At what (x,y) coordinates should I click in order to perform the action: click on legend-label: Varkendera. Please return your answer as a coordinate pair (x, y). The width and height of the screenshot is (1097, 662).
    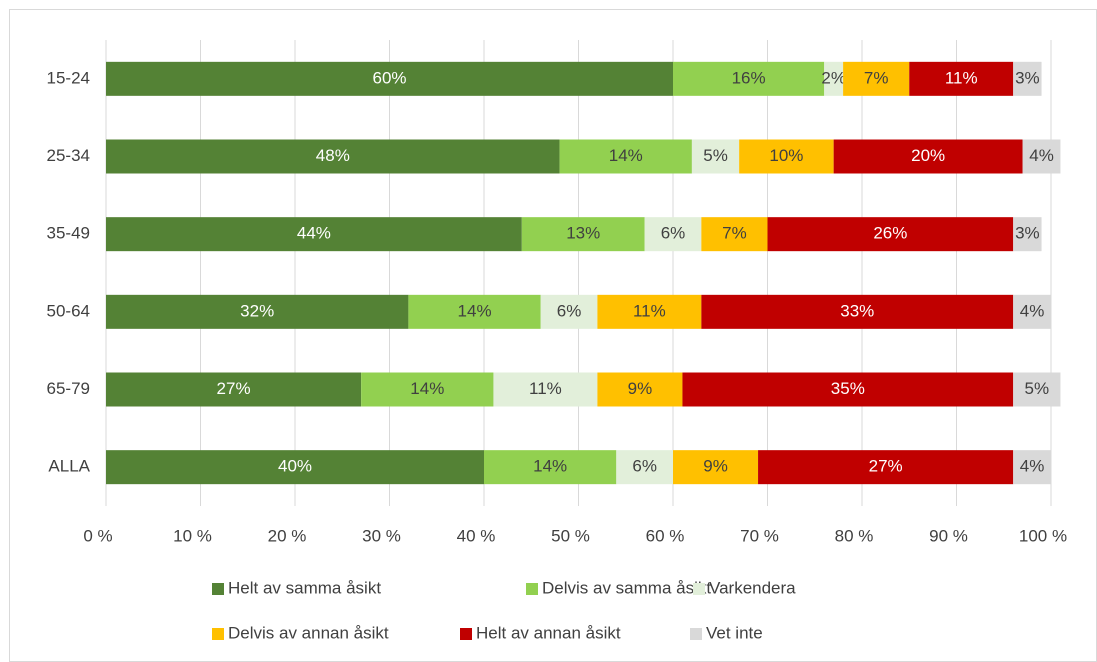
    Looking at the image, I should click on (752, 587).